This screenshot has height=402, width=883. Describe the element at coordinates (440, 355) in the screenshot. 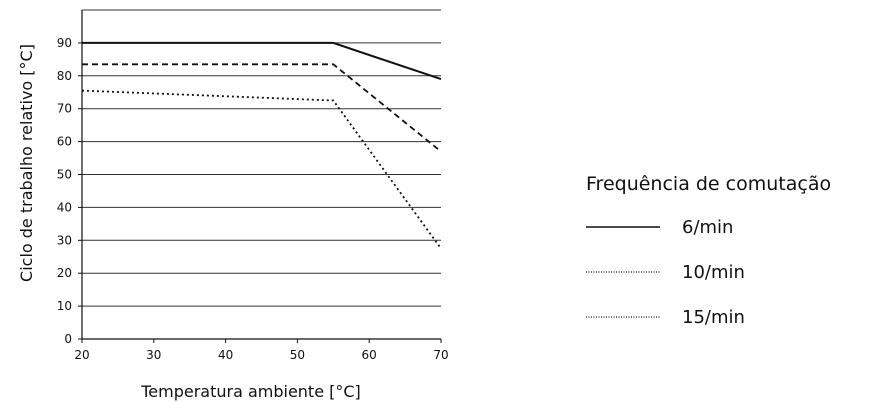

I see `x-tick-label: 70` at that location.